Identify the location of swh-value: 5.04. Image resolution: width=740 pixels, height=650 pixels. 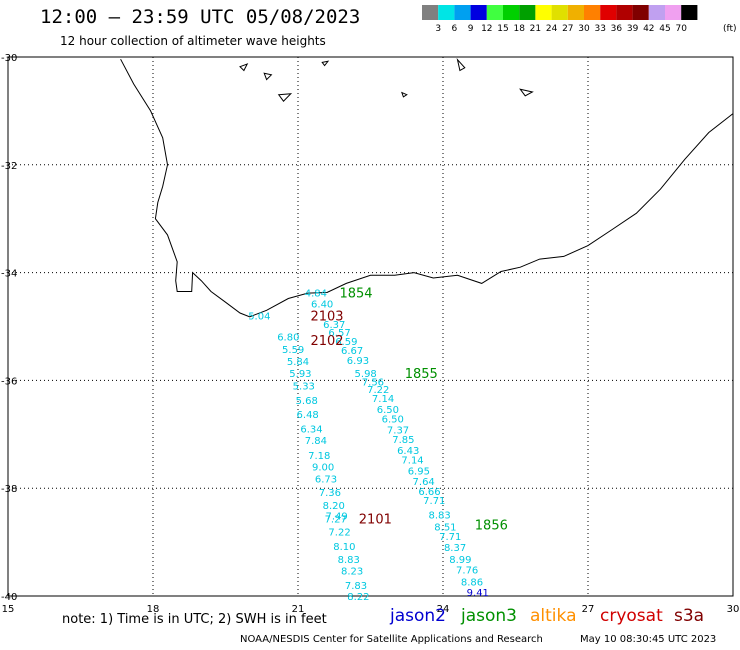
(259, 317).